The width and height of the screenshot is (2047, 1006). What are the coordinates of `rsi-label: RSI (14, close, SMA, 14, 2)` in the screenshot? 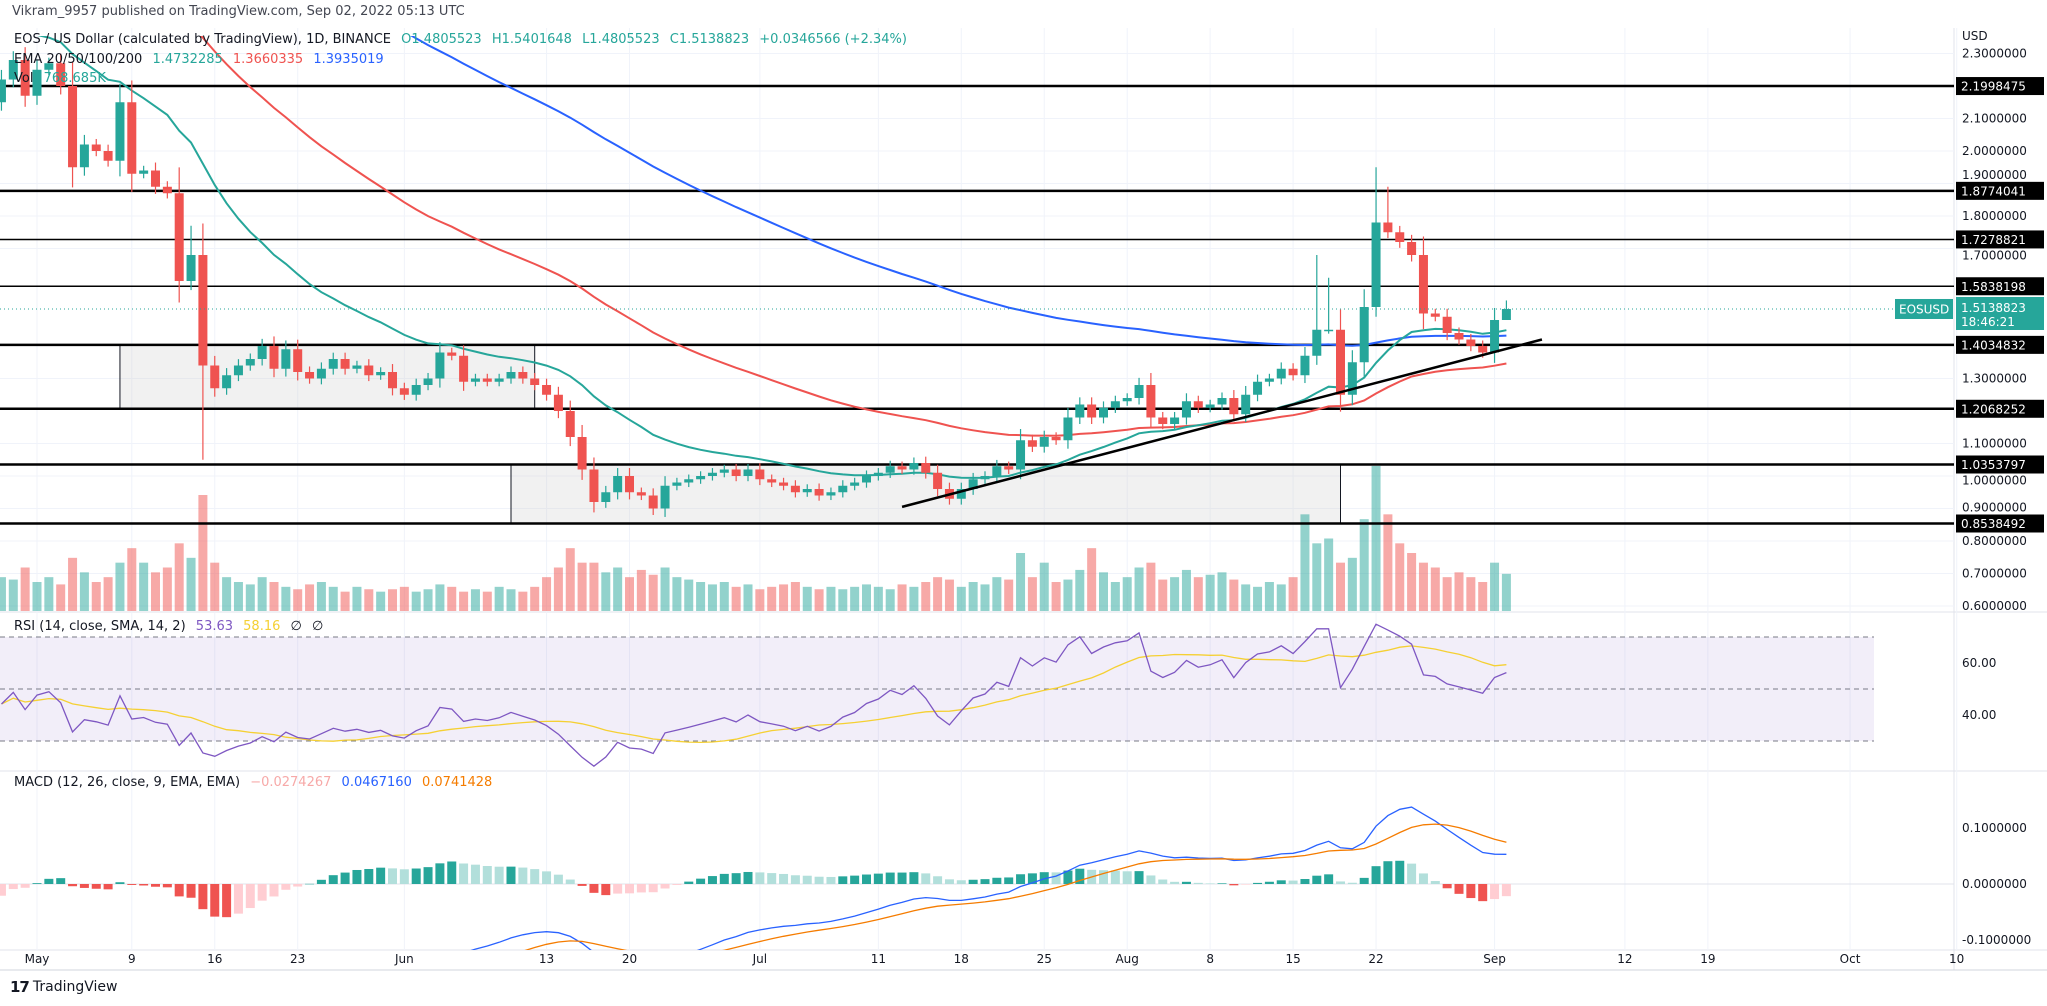 It's located at (100, 626).